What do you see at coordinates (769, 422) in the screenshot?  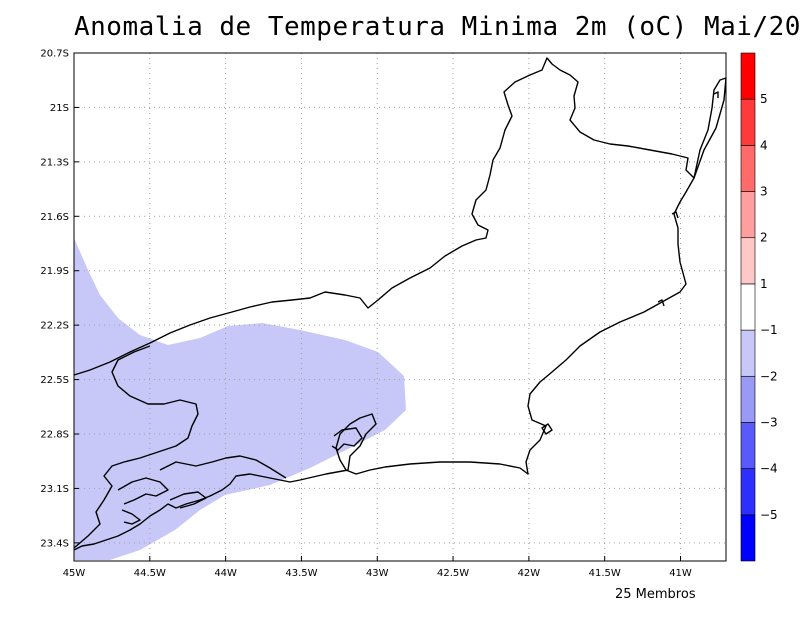 I see `colorbar-label-2: −3` at bounding box center [769, 422].